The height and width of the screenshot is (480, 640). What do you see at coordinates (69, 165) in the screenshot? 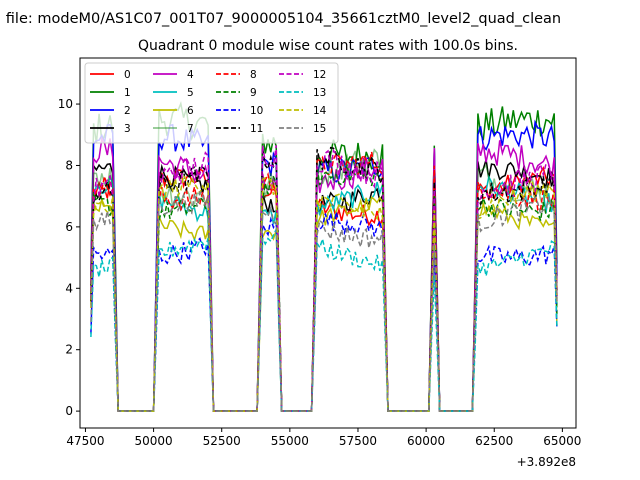
I see `y-tick-label: 8` at bounding box center [69, 165].